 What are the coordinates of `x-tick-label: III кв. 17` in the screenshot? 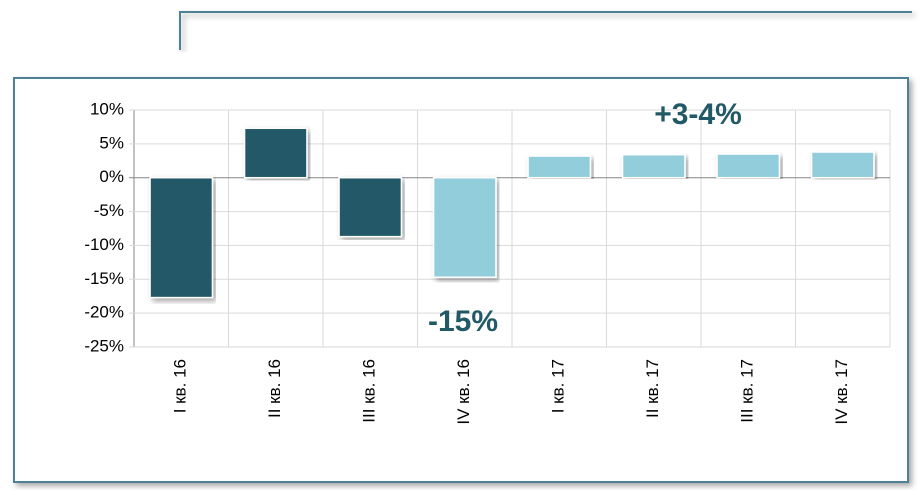 It's located at (747, 391).